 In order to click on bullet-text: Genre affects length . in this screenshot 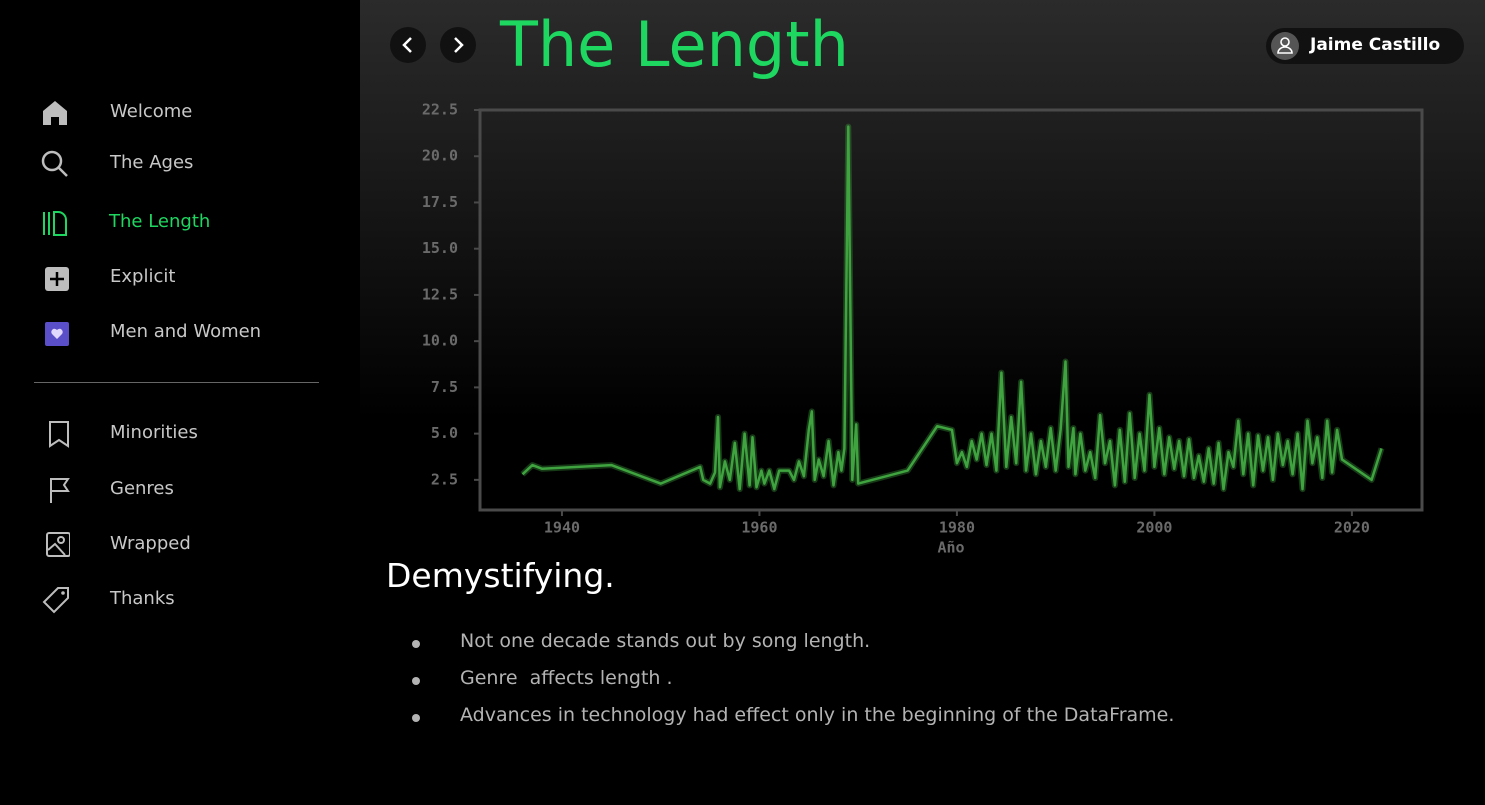, I will do `click(566, 678)`.